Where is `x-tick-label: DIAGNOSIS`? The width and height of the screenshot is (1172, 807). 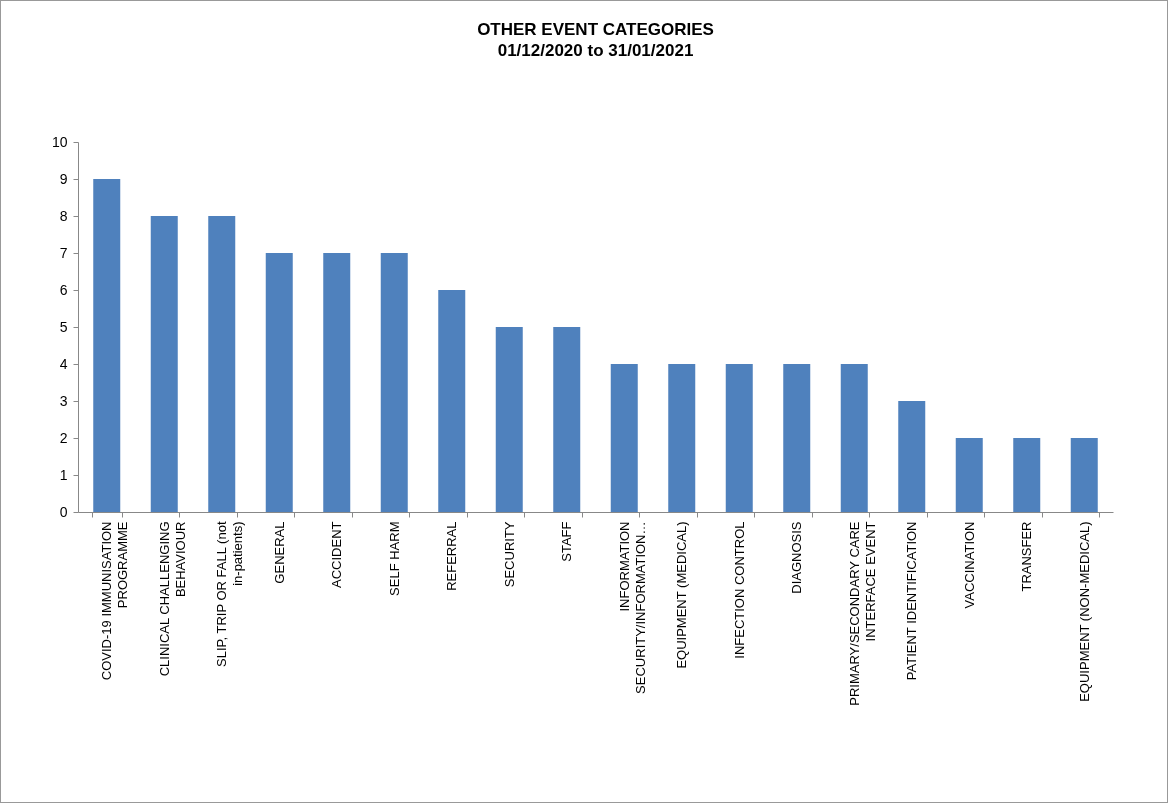
x-tick-label: DIAGNOSIS is located at coordinates (797, 557).